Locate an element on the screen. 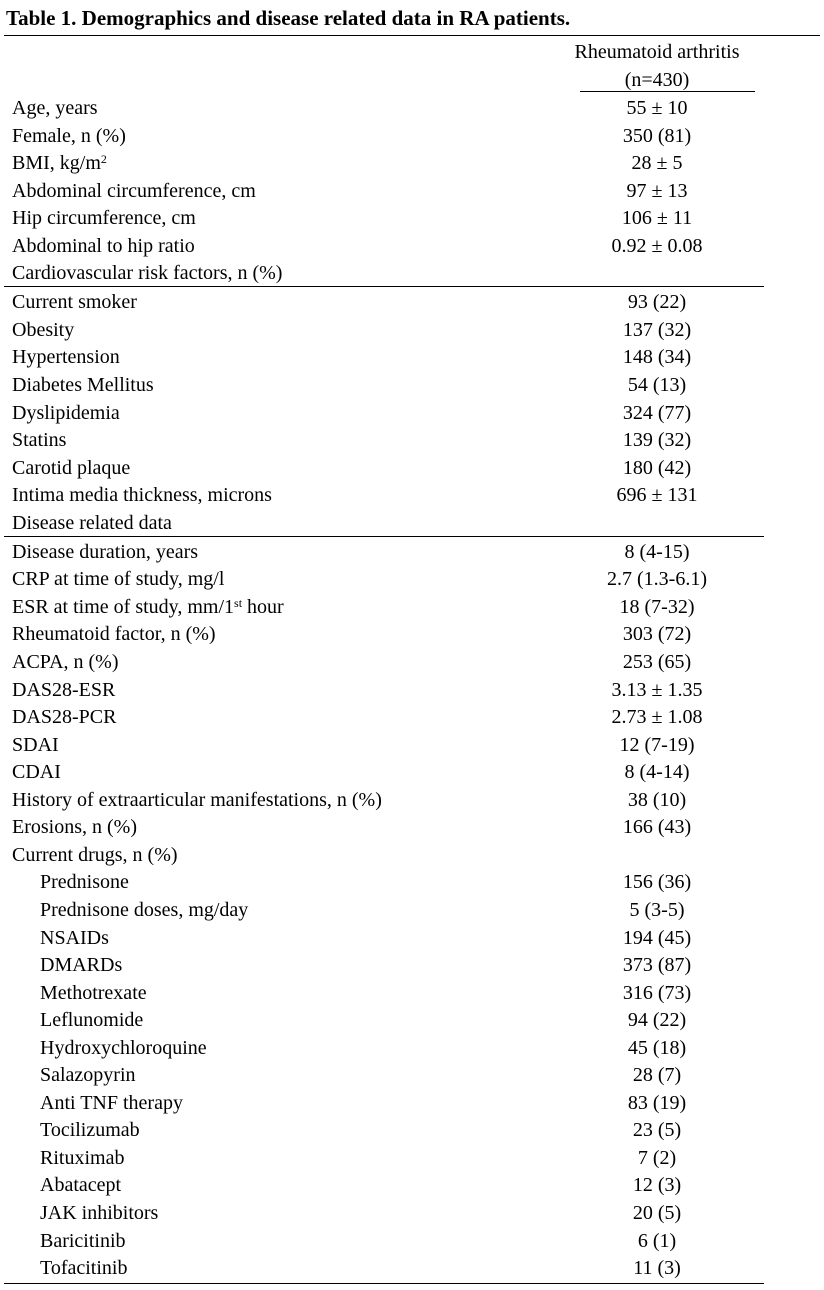 This screenshot has height=1290, width=824. row-label: Anti TNF therapy is located at coordinates (111, 1103).